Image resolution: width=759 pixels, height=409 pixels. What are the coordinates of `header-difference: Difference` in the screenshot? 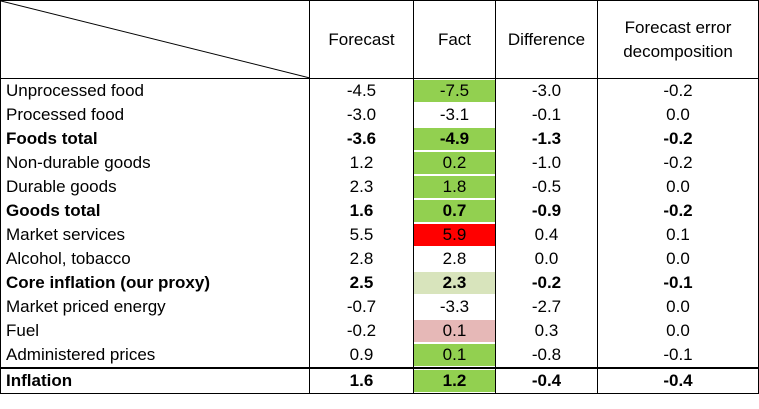 It's located at (546, 39).